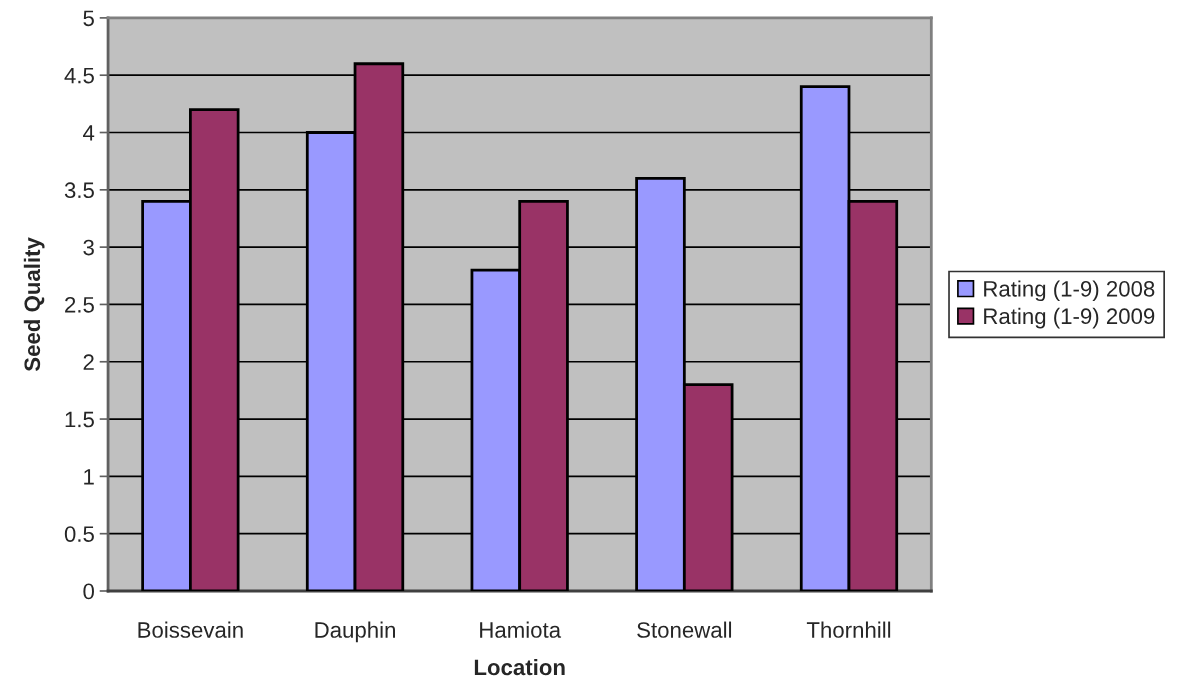 The image size is (1194, 688). Describe the element at coordinates (1069, 291) in the screenshot. I see `legend-label: Rating (1-9) 2008` at that location.